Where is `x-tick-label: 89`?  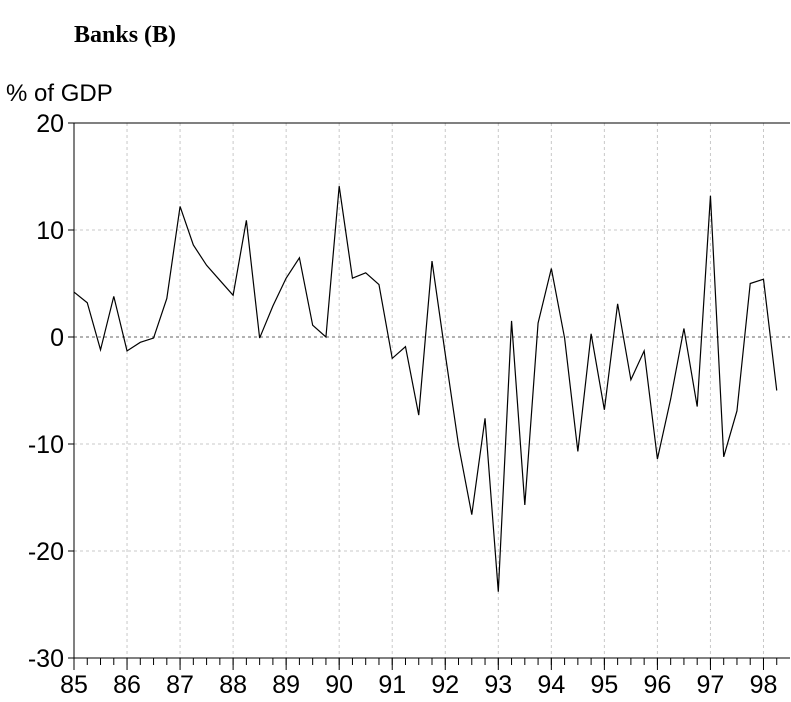
x-tick-label: 89 is located at coordinates (286, 685).